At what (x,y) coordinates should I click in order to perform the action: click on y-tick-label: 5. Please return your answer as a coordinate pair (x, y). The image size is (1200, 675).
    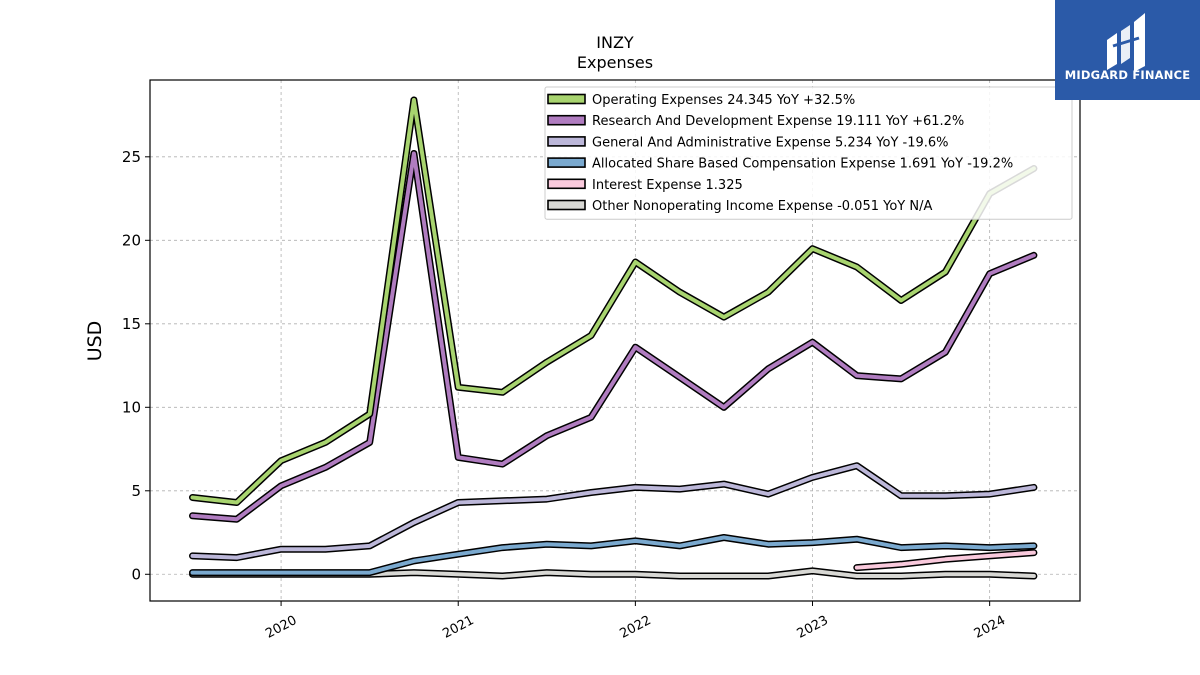
    Looking at the image, I should click on (136, 491).